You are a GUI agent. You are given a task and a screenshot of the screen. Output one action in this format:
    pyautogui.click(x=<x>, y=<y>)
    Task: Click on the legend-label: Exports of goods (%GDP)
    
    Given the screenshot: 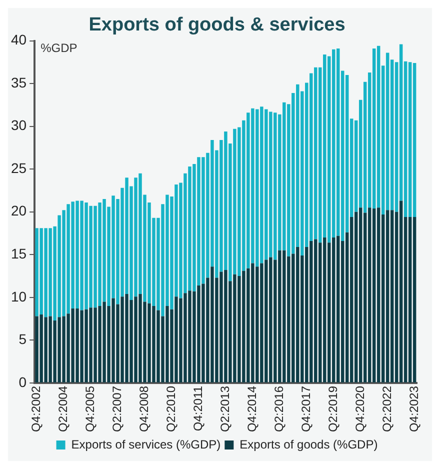 What is the action you would take?
    pyautogui.click(x=309, y=444)
    